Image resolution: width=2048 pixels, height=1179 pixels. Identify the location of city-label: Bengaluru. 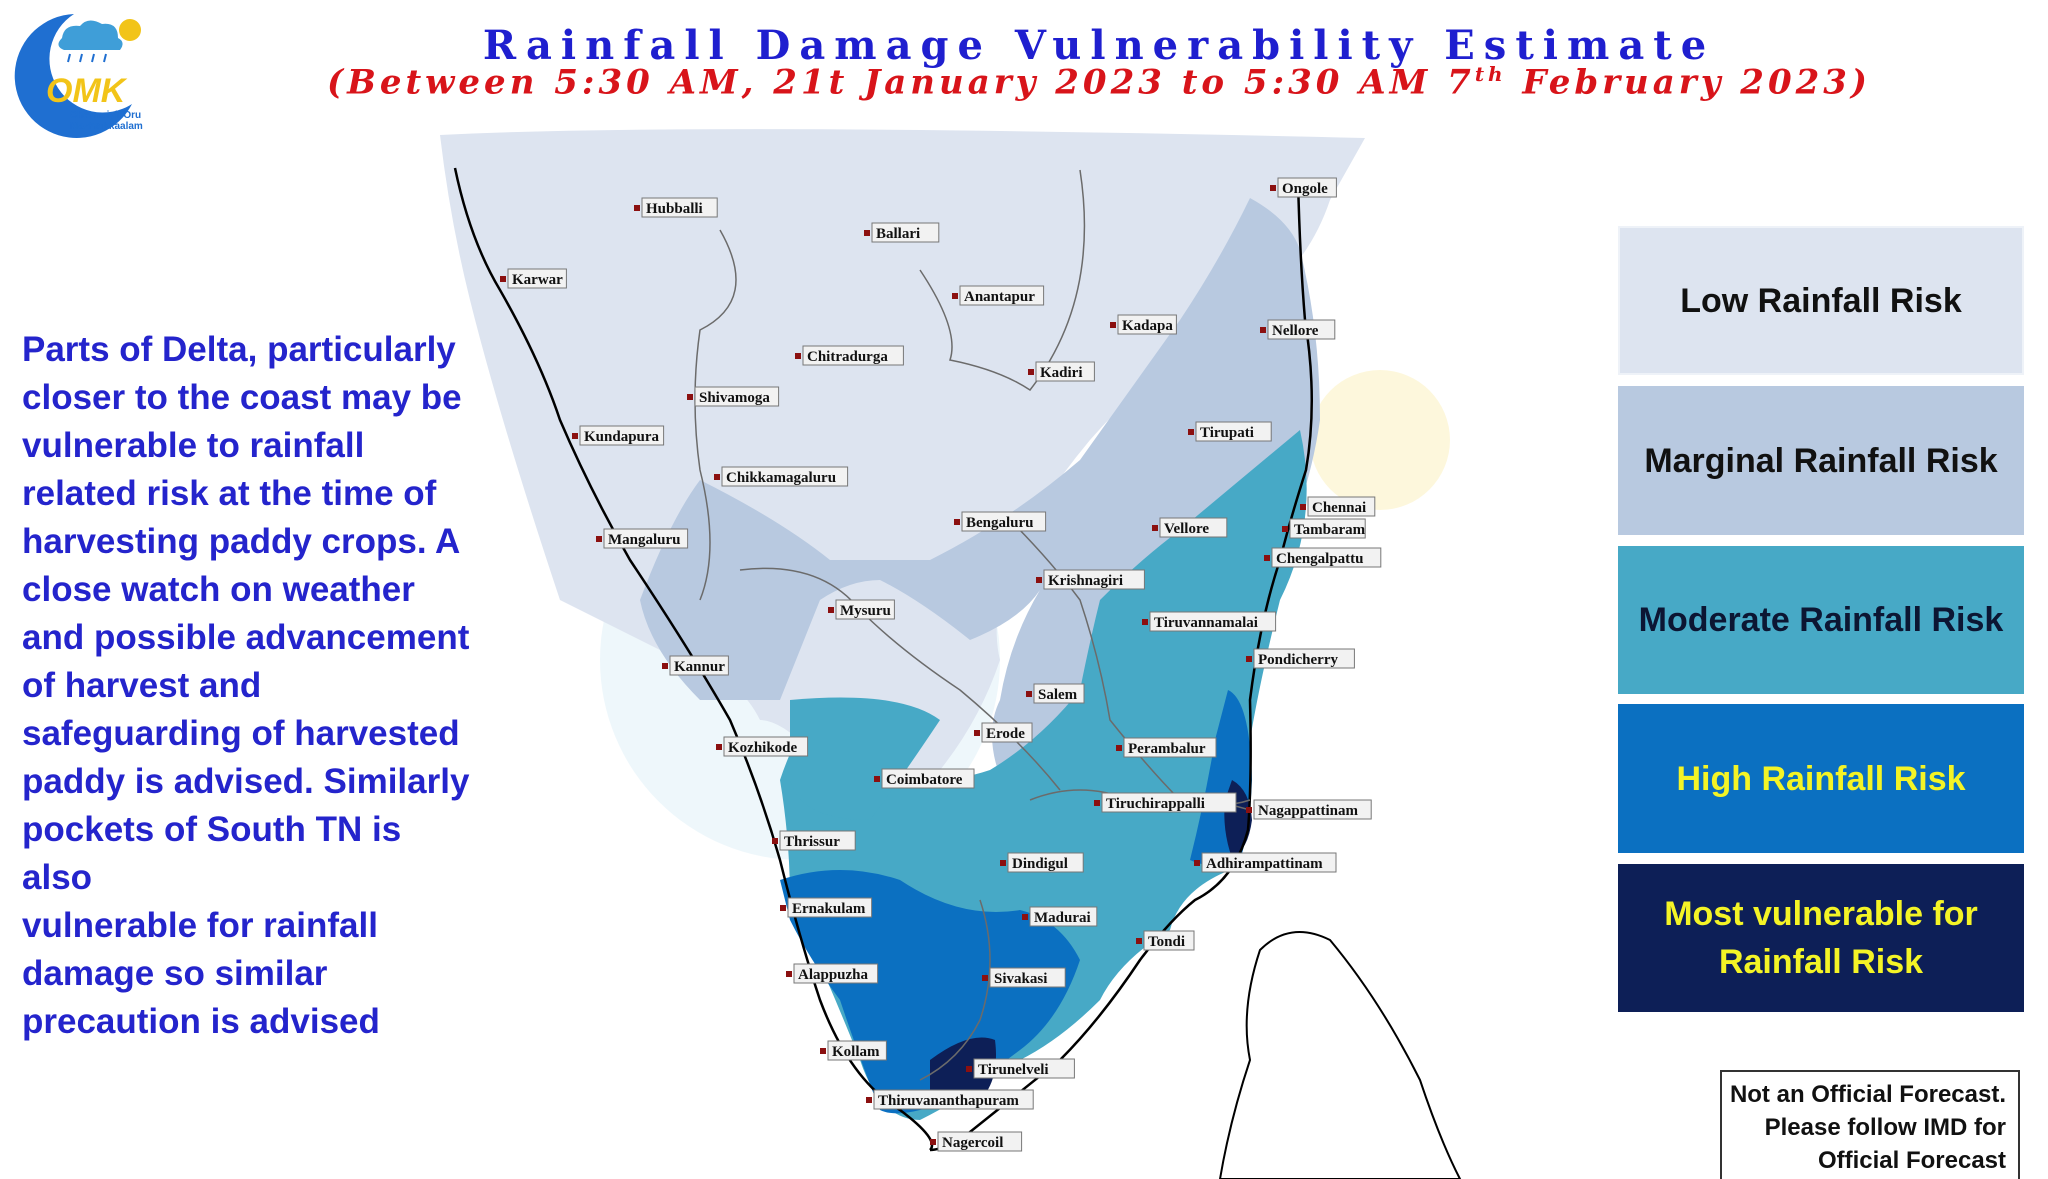
(1000, 523).